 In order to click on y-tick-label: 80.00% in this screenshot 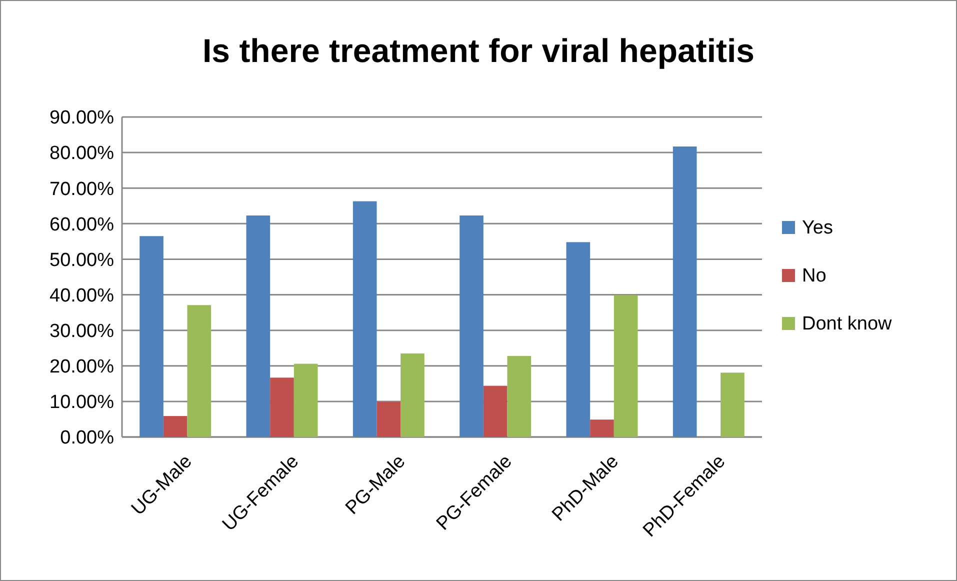, I will do `click(82, 153)`.